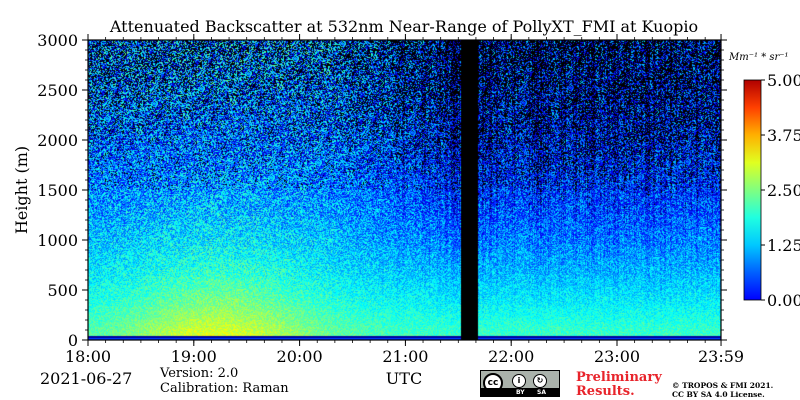 This screenshot has height=400, width=800. I want to click on x-tick-label: 18:00, so click(88, 356).